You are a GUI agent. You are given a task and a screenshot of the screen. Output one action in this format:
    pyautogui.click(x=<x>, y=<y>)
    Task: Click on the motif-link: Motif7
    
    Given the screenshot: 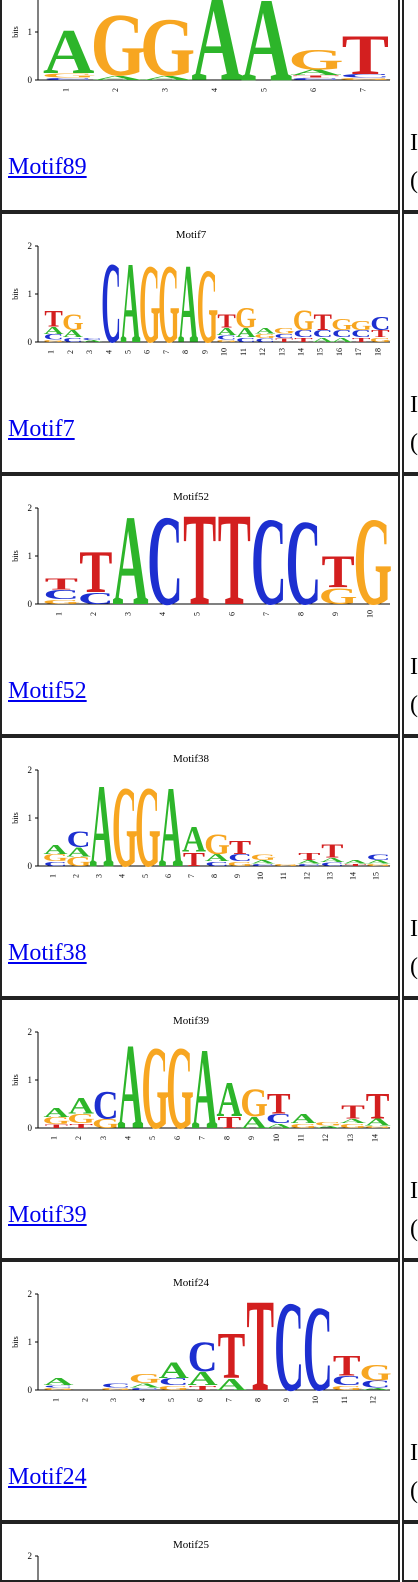 What is the action you would take?
    pyautogui.click(x=41, y=429)
    